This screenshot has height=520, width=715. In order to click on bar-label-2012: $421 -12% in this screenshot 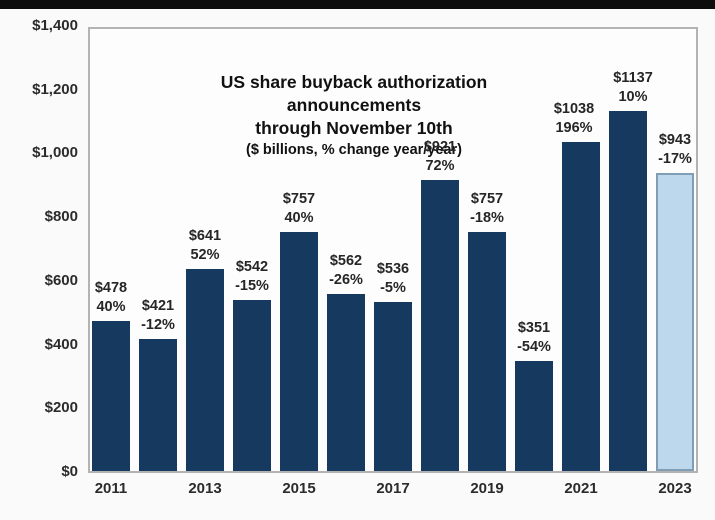, I will do `click(158, 316)`.